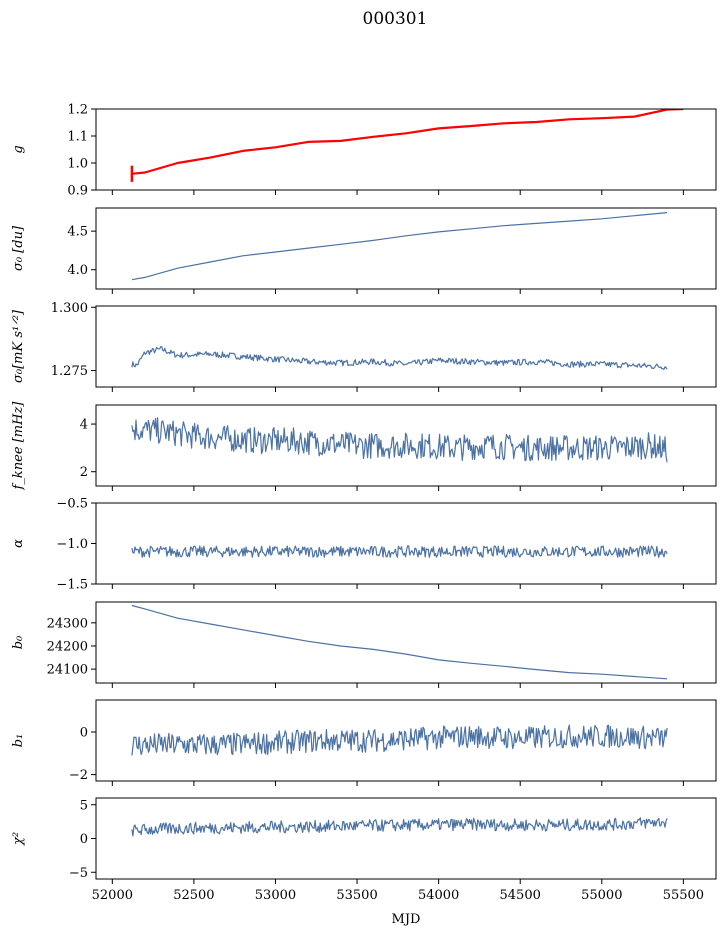 This screenshot has width=725, height=936. I want to click on x-tick-label: 55500, so click(683, 895).